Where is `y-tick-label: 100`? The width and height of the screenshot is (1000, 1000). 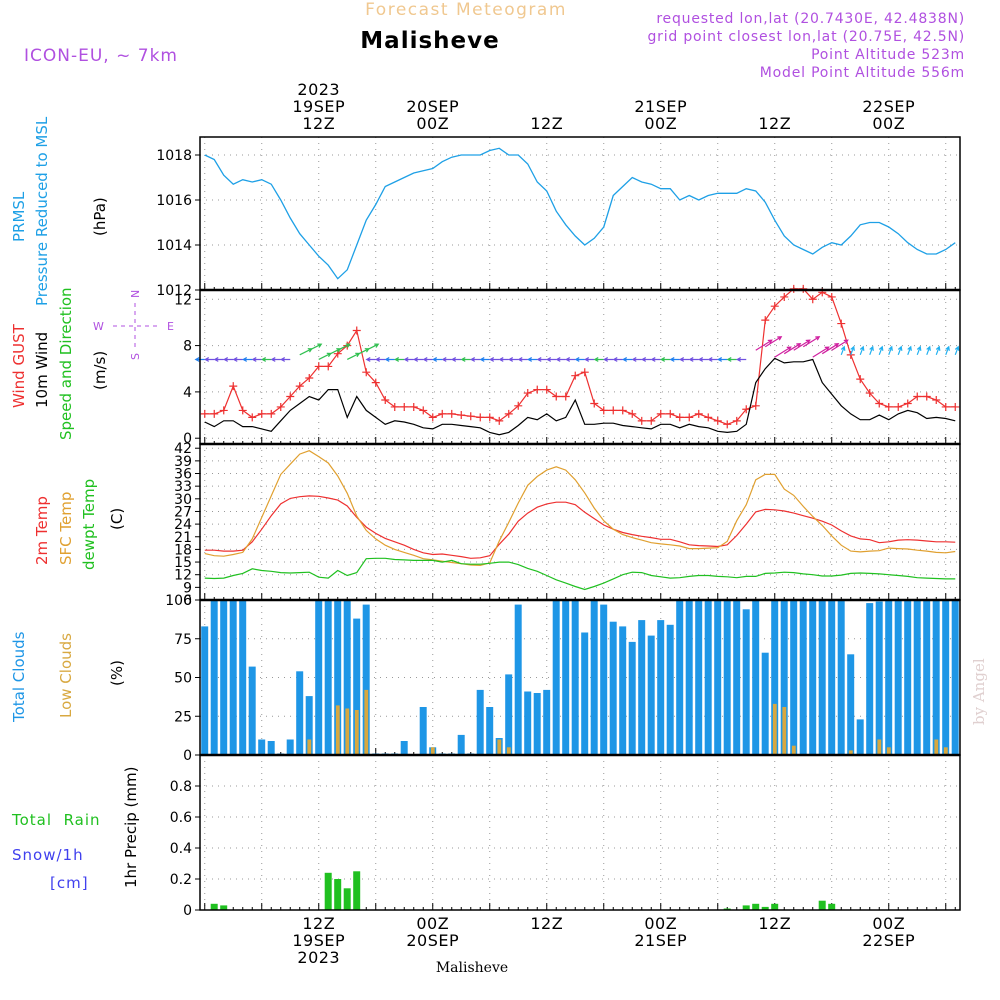
y-tick-label: 100 is located at coordinates (178, 601).